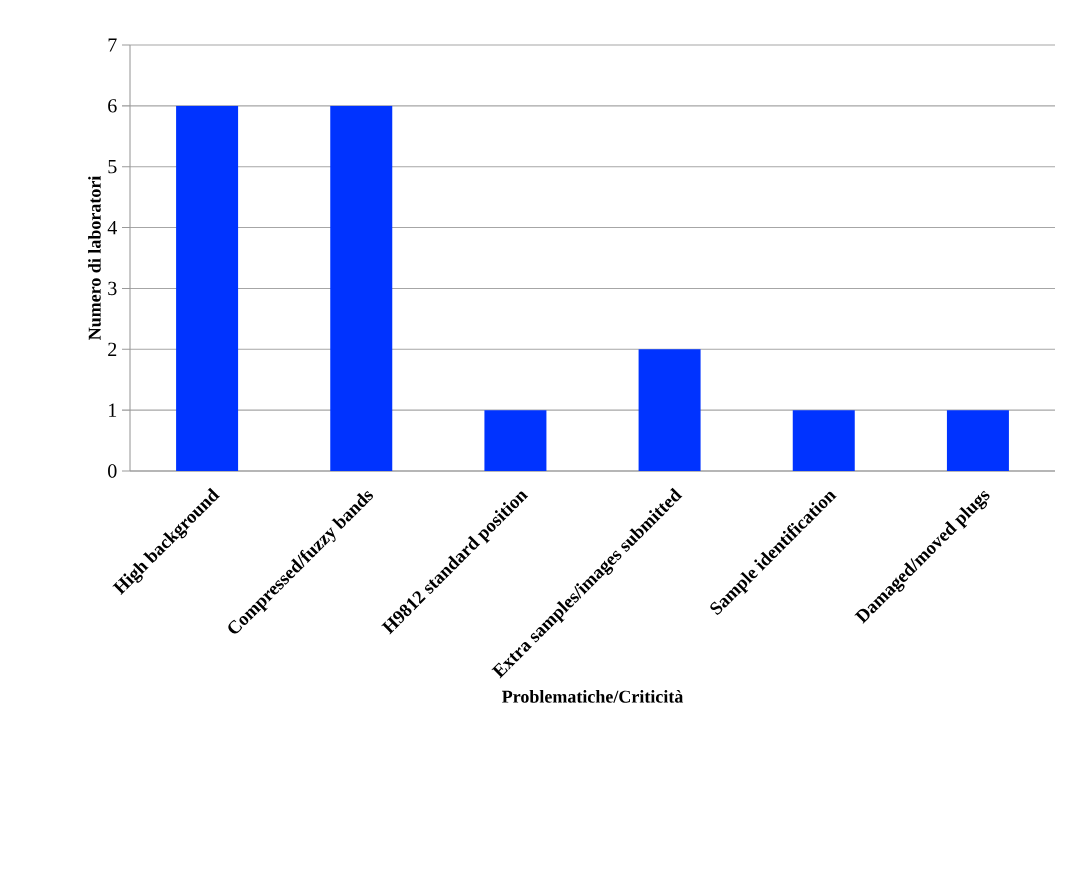  Describe the element at coordinates (112, 106) in the screenshot. I see `y-tick-label: 6` at that location.